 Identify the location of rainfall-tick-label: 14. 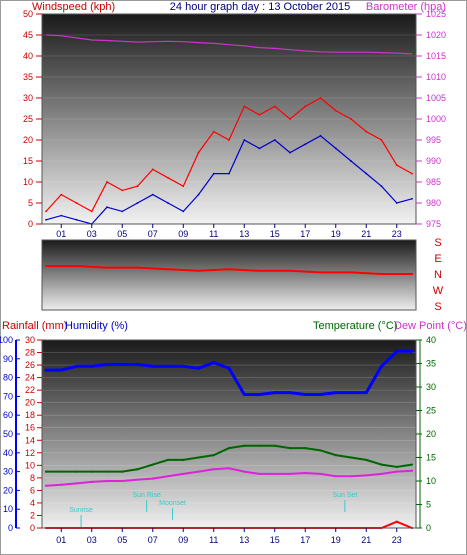
(30, 440).